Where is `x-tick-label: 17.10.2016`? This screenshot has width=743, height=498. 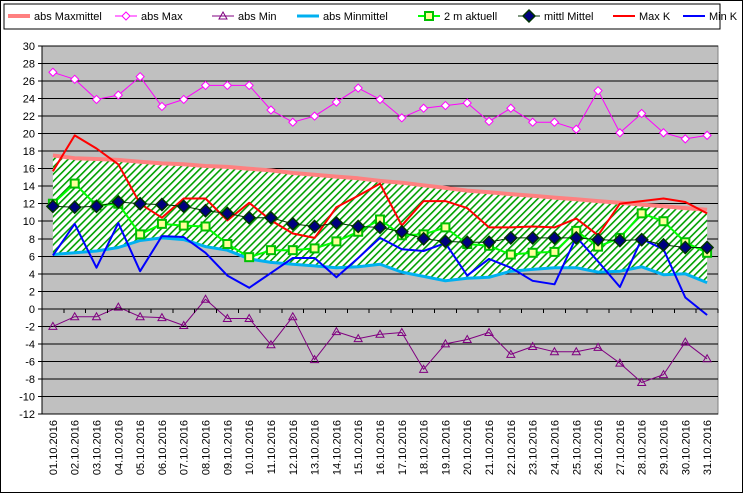
x-tick-label: 17.10.2016 is located at coordinates (403, 447).